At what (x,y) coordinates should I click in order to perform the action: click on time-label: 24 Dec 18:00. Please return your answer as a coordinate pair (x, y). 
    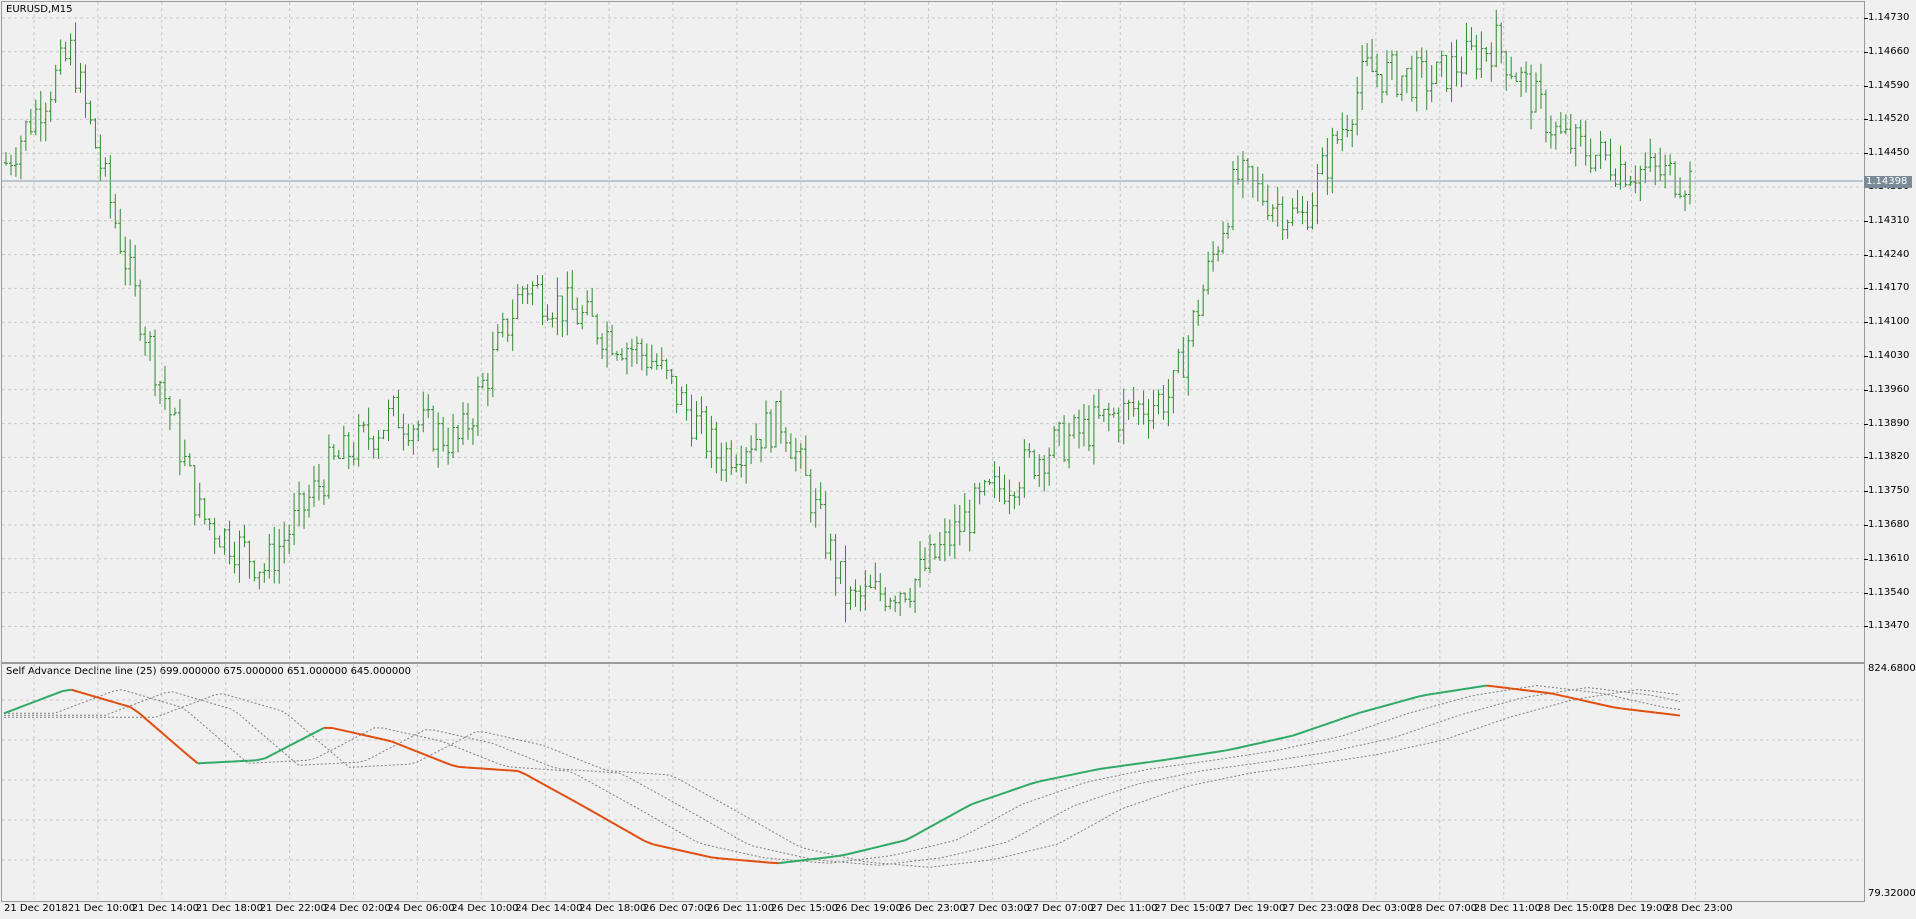
    Looking at the image, I should click on (613, 908).